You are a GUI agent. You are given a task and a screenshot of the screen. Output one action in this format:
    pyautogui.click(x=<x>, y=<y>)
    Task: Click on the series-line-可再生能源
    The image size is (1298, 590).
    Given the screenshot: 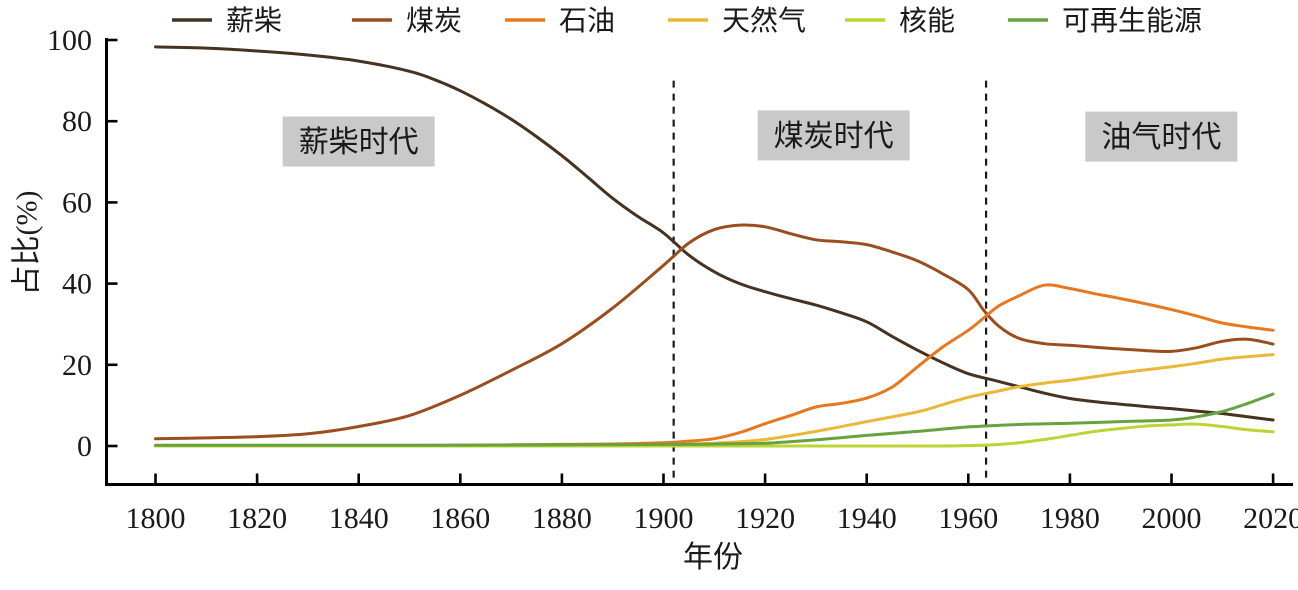 What is the action you would take?
    pyautogui.click(x=714, y=419)
    